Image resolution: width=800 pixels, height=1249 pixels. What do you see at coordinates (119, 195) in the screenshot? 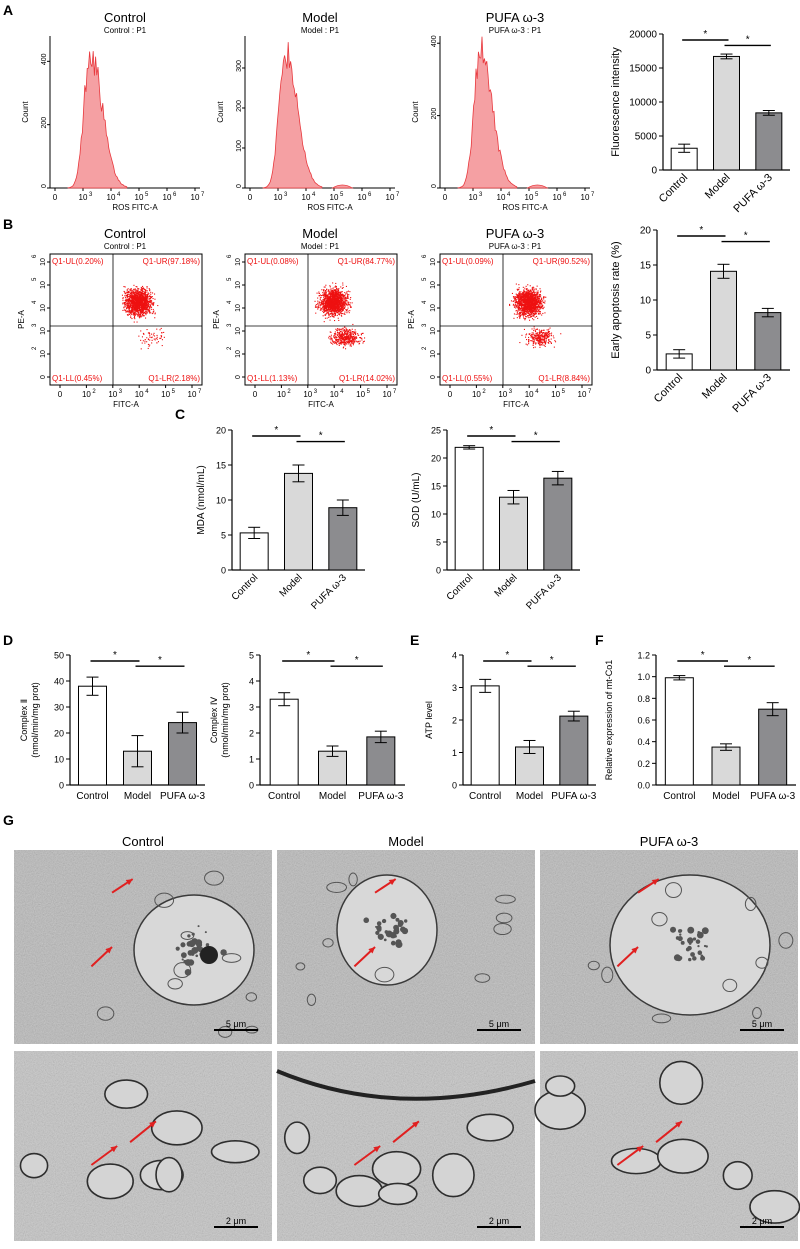
I see `histogram-x-tick-exponent: 4` at bounding box center [119, 195].